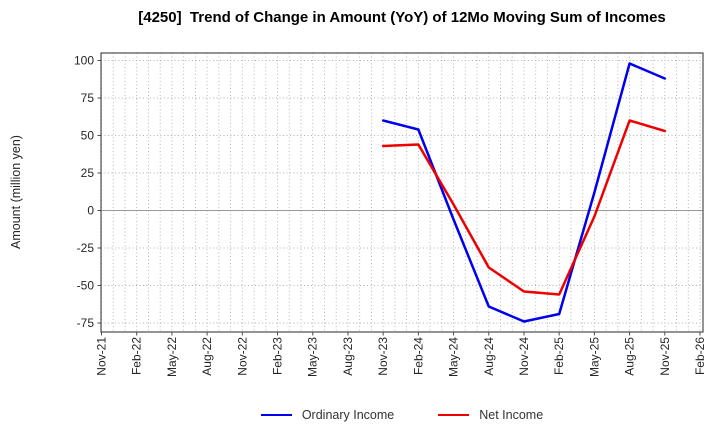 This screenshot has height=440, width=720. Describe the element at coordinates (594, 357) in the screenshot. I see `x-tick-label: May-25` at that location.